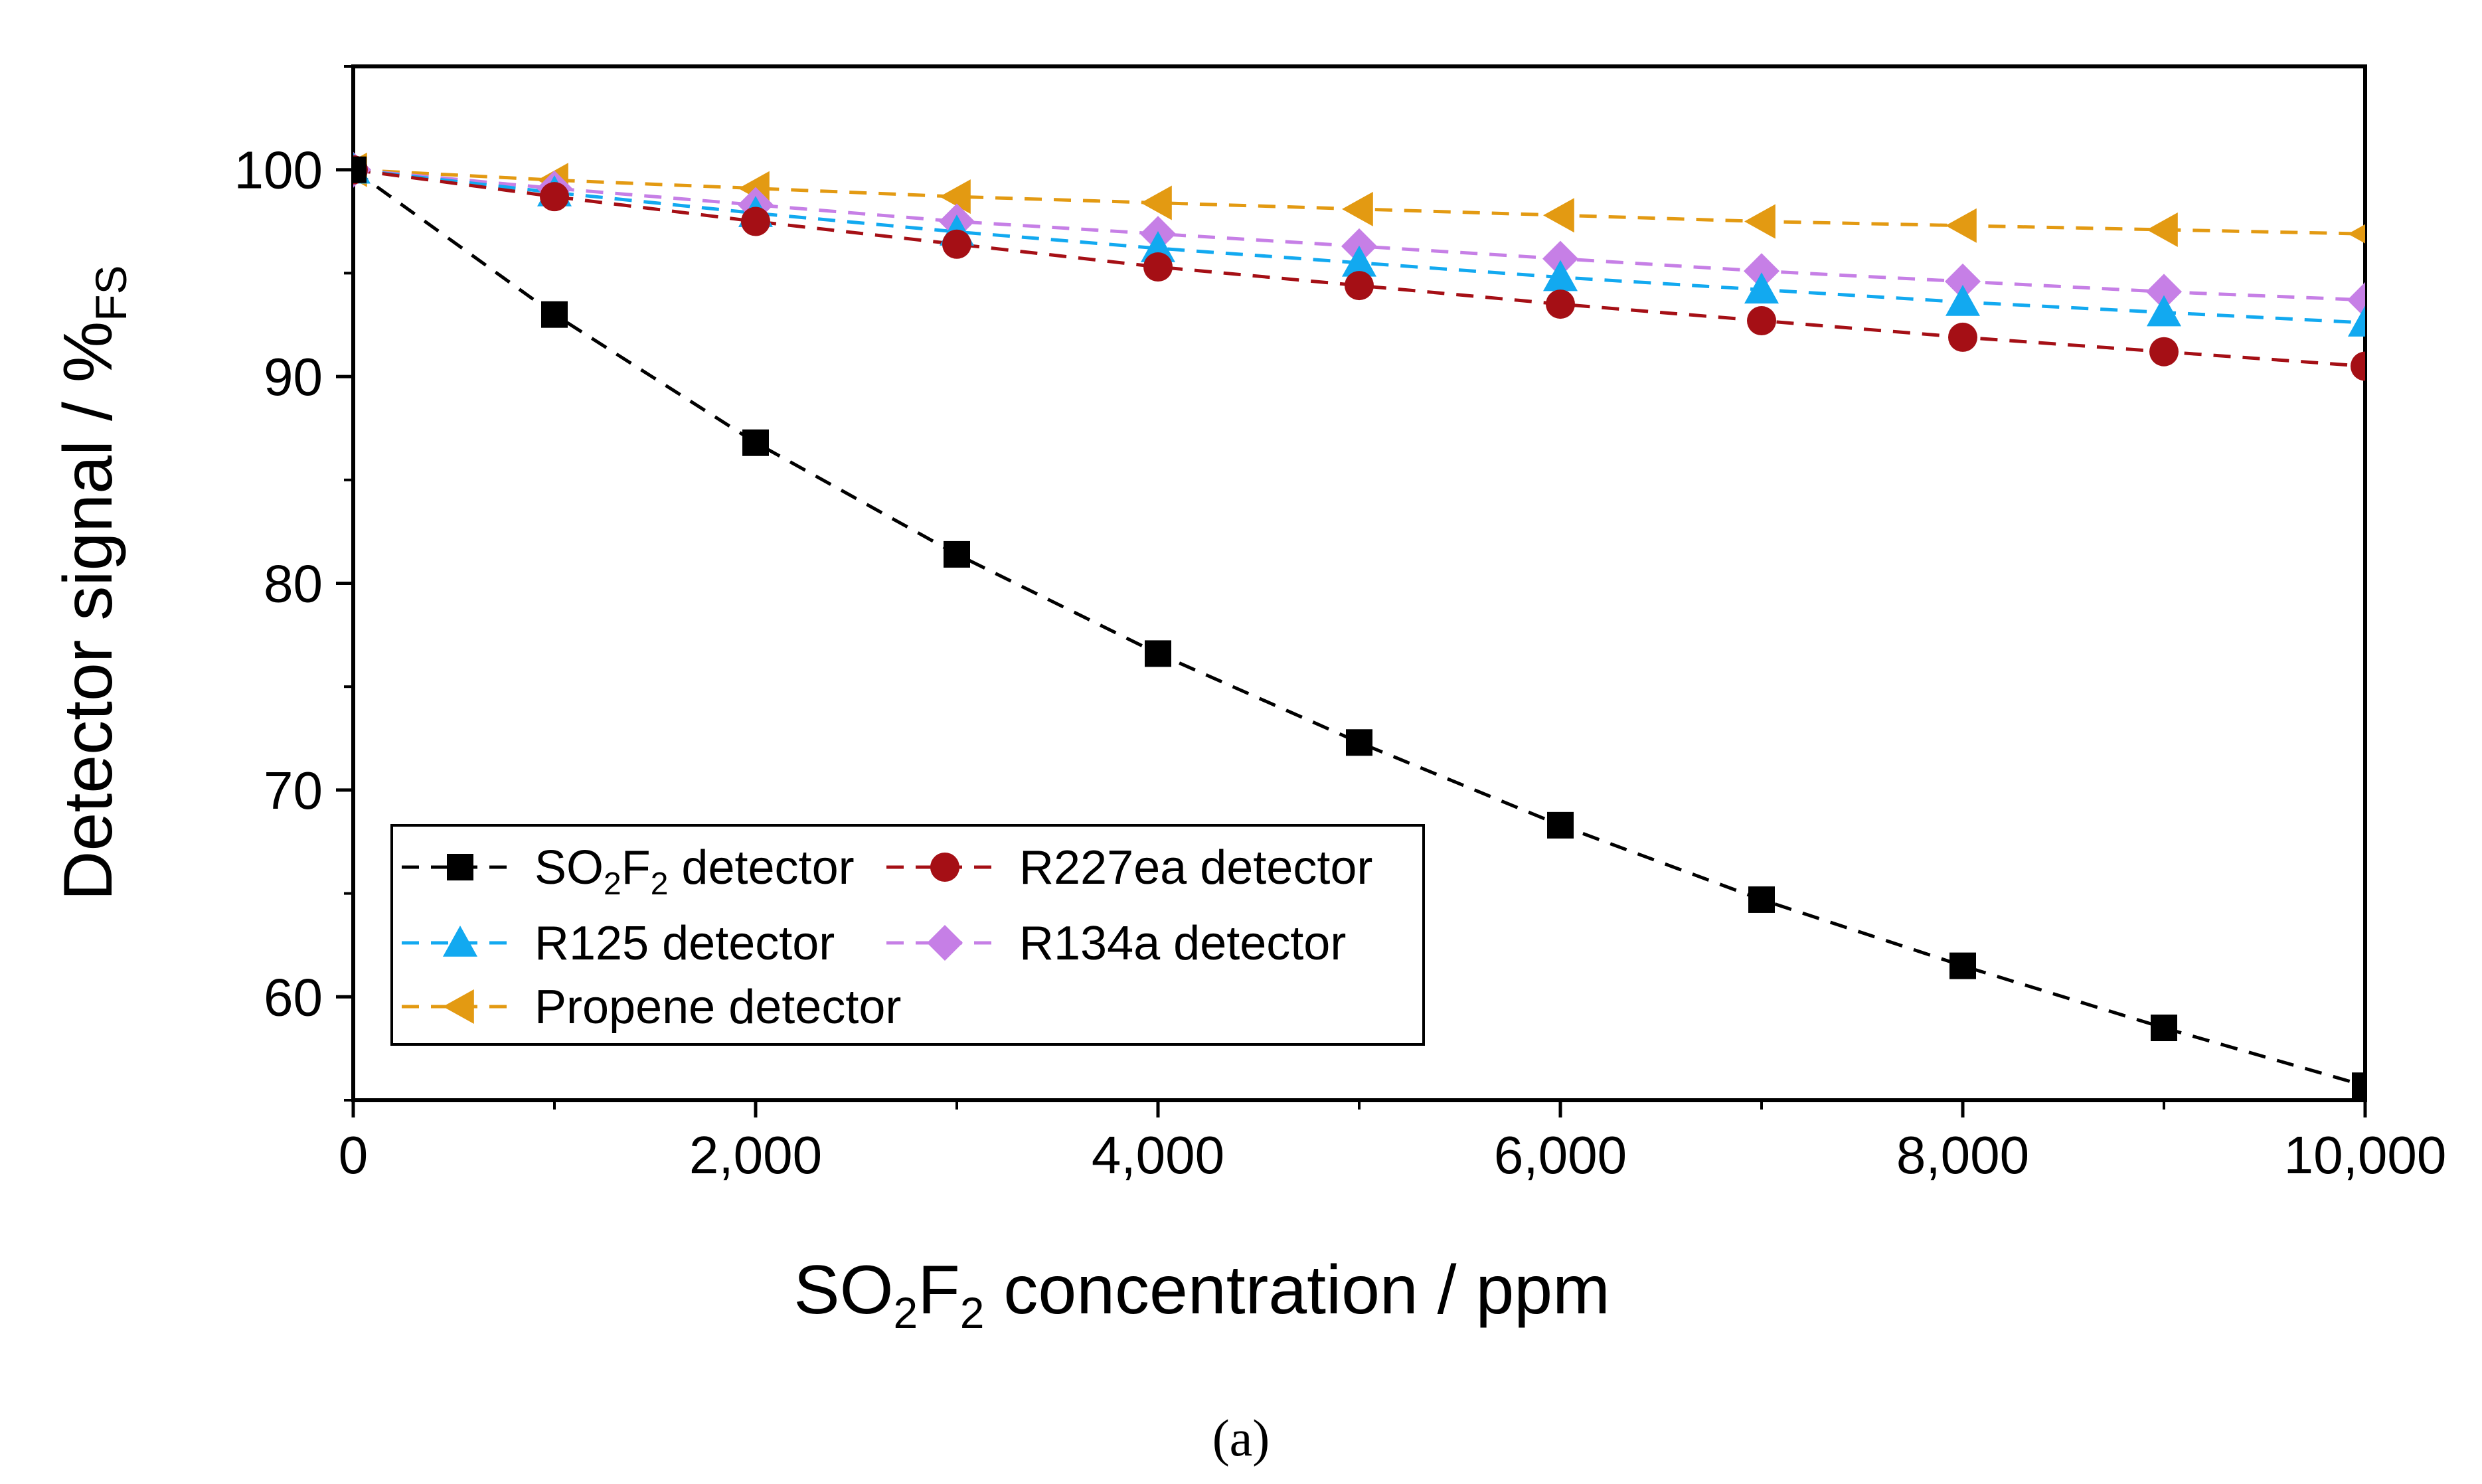 This screenshot has width=2482, height=1484. I want to click on legend-label: R125 detector, so click(685, 943).